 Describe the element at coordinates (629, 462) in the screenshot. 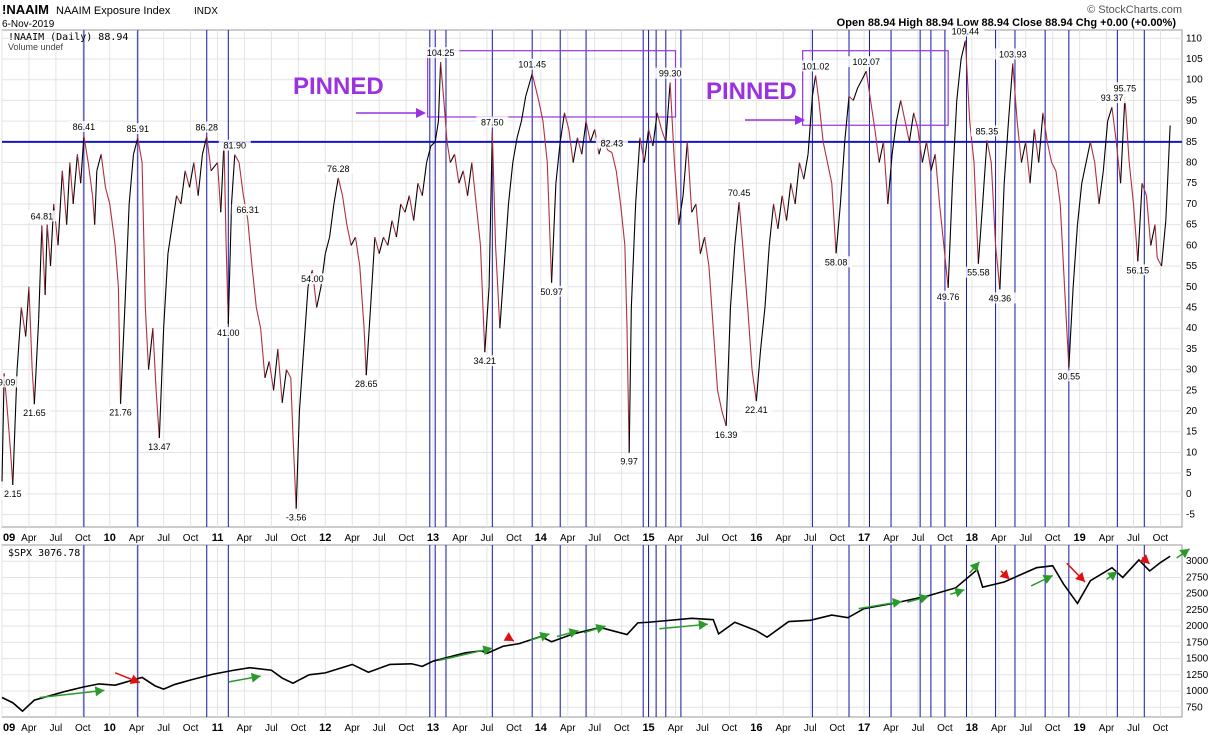

I see `data-label: 9.97` at that location.